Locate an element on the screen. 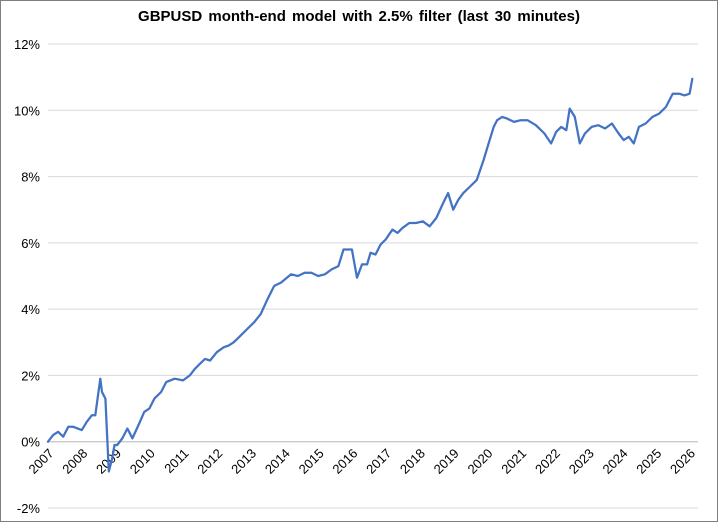 This screenshot has height=524, width=720. x-tick-label: 2014 is located at coordinates (277, 461).